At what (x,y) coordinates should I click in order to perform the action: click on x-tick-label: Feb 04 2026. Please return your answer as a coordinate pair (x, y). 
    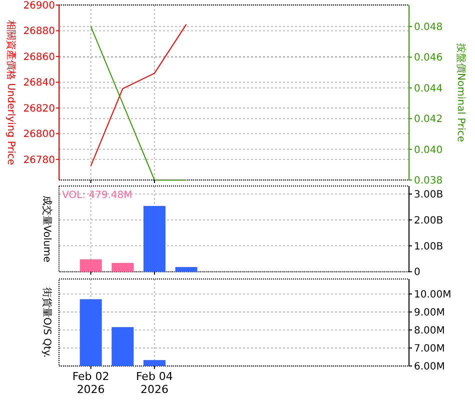
    Looking at the image, I should click on (154, 383).